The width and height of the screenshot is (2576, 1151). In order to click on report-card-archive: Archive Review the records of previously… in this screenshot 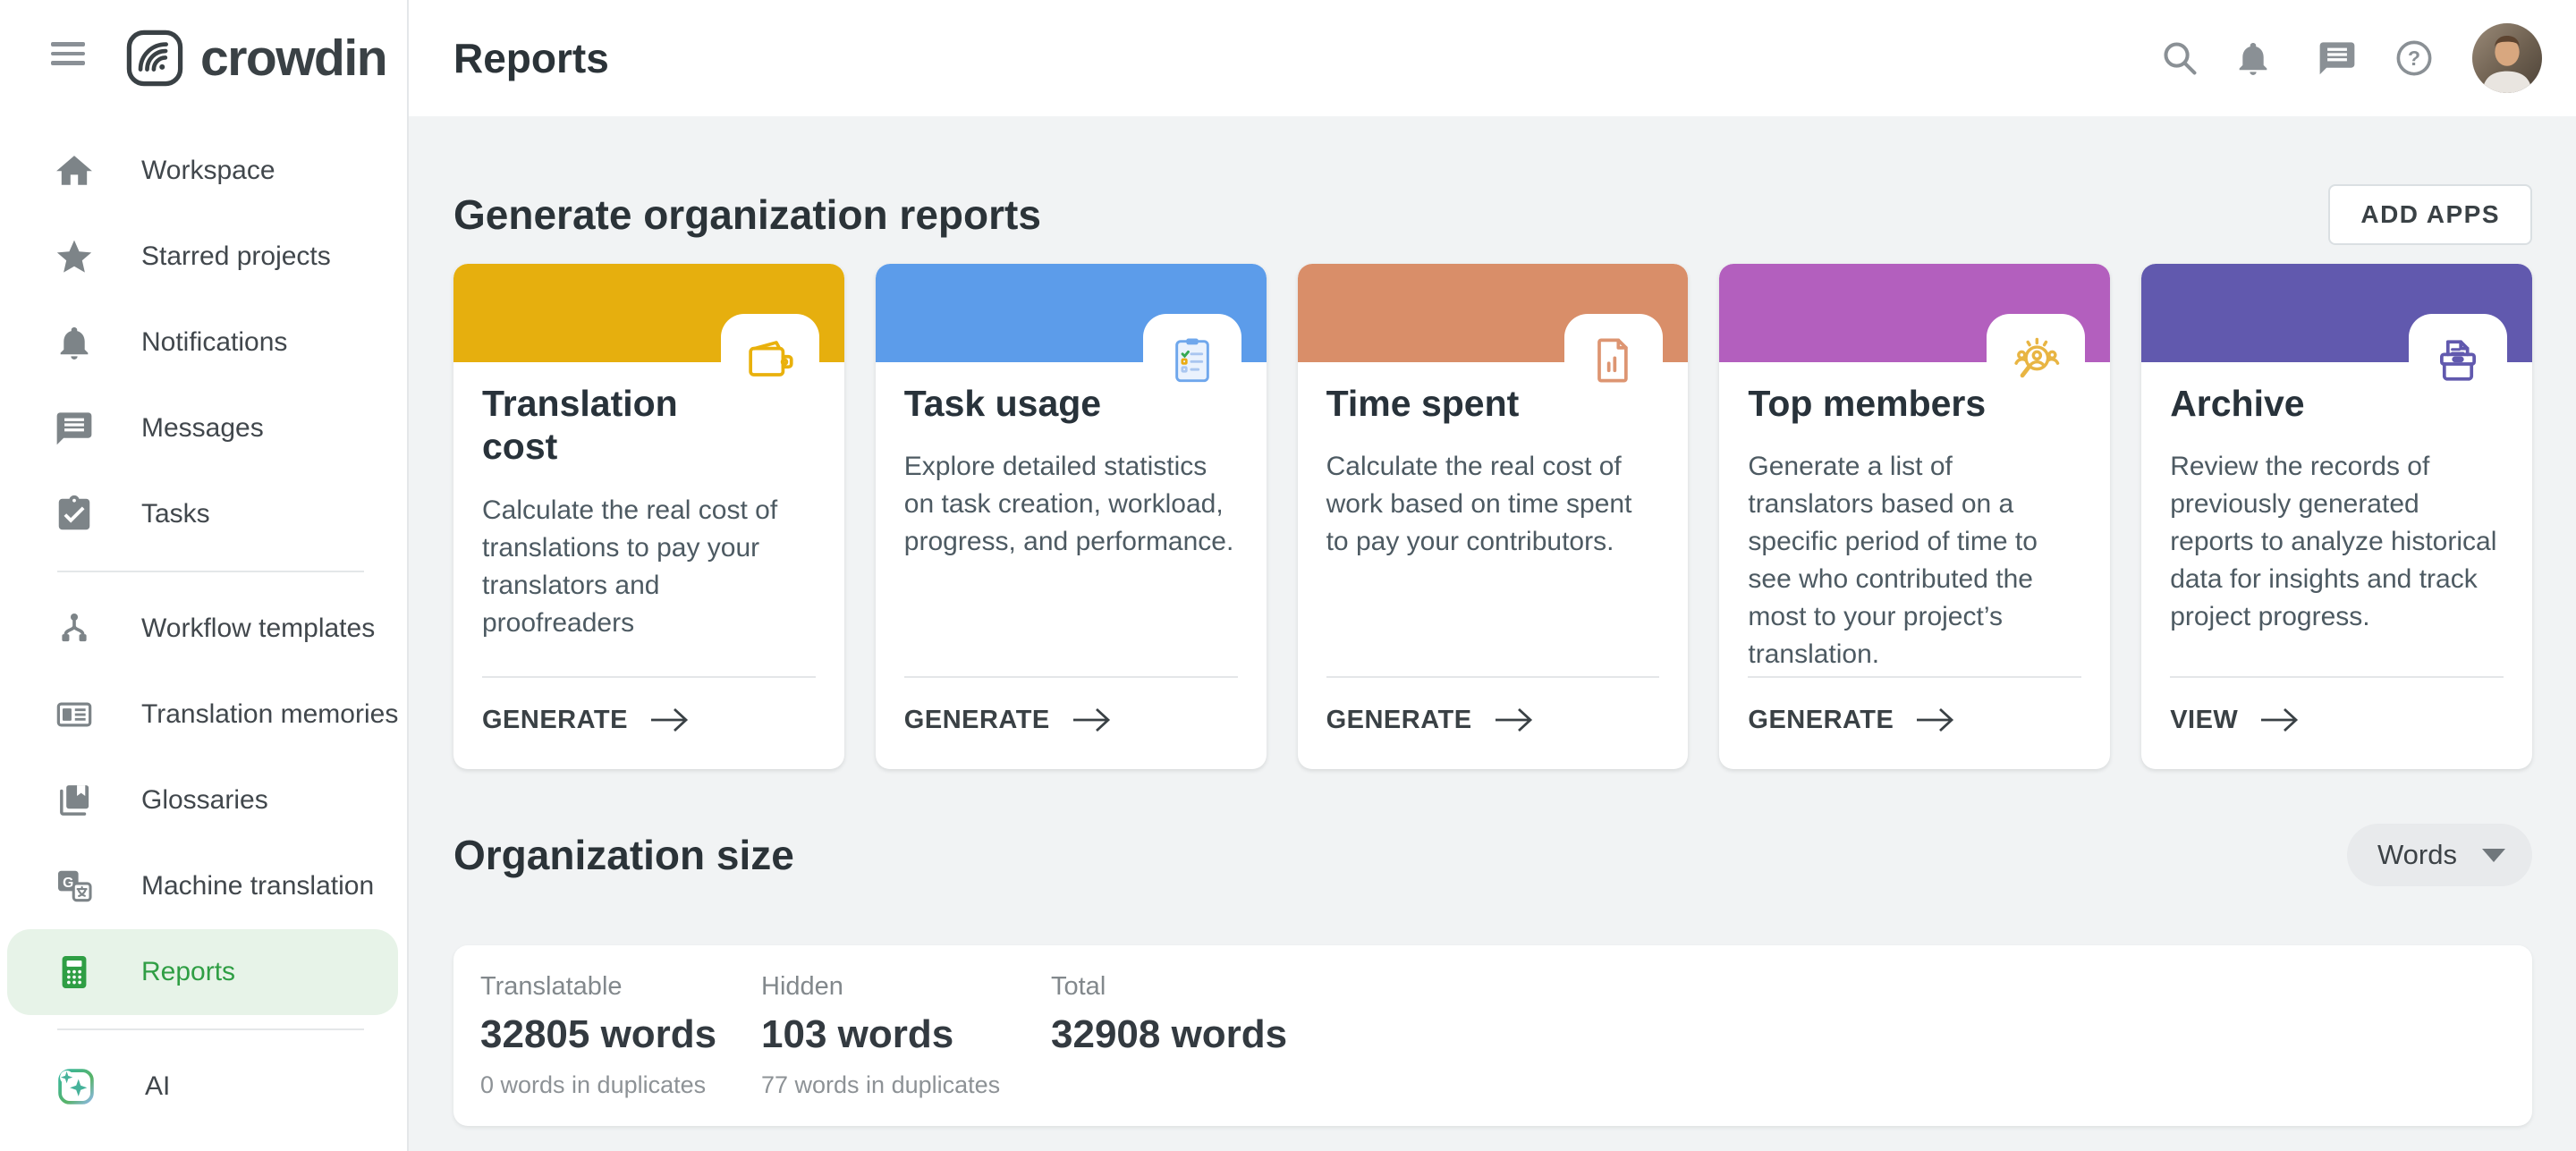, I will do `click(2336, 516)`.